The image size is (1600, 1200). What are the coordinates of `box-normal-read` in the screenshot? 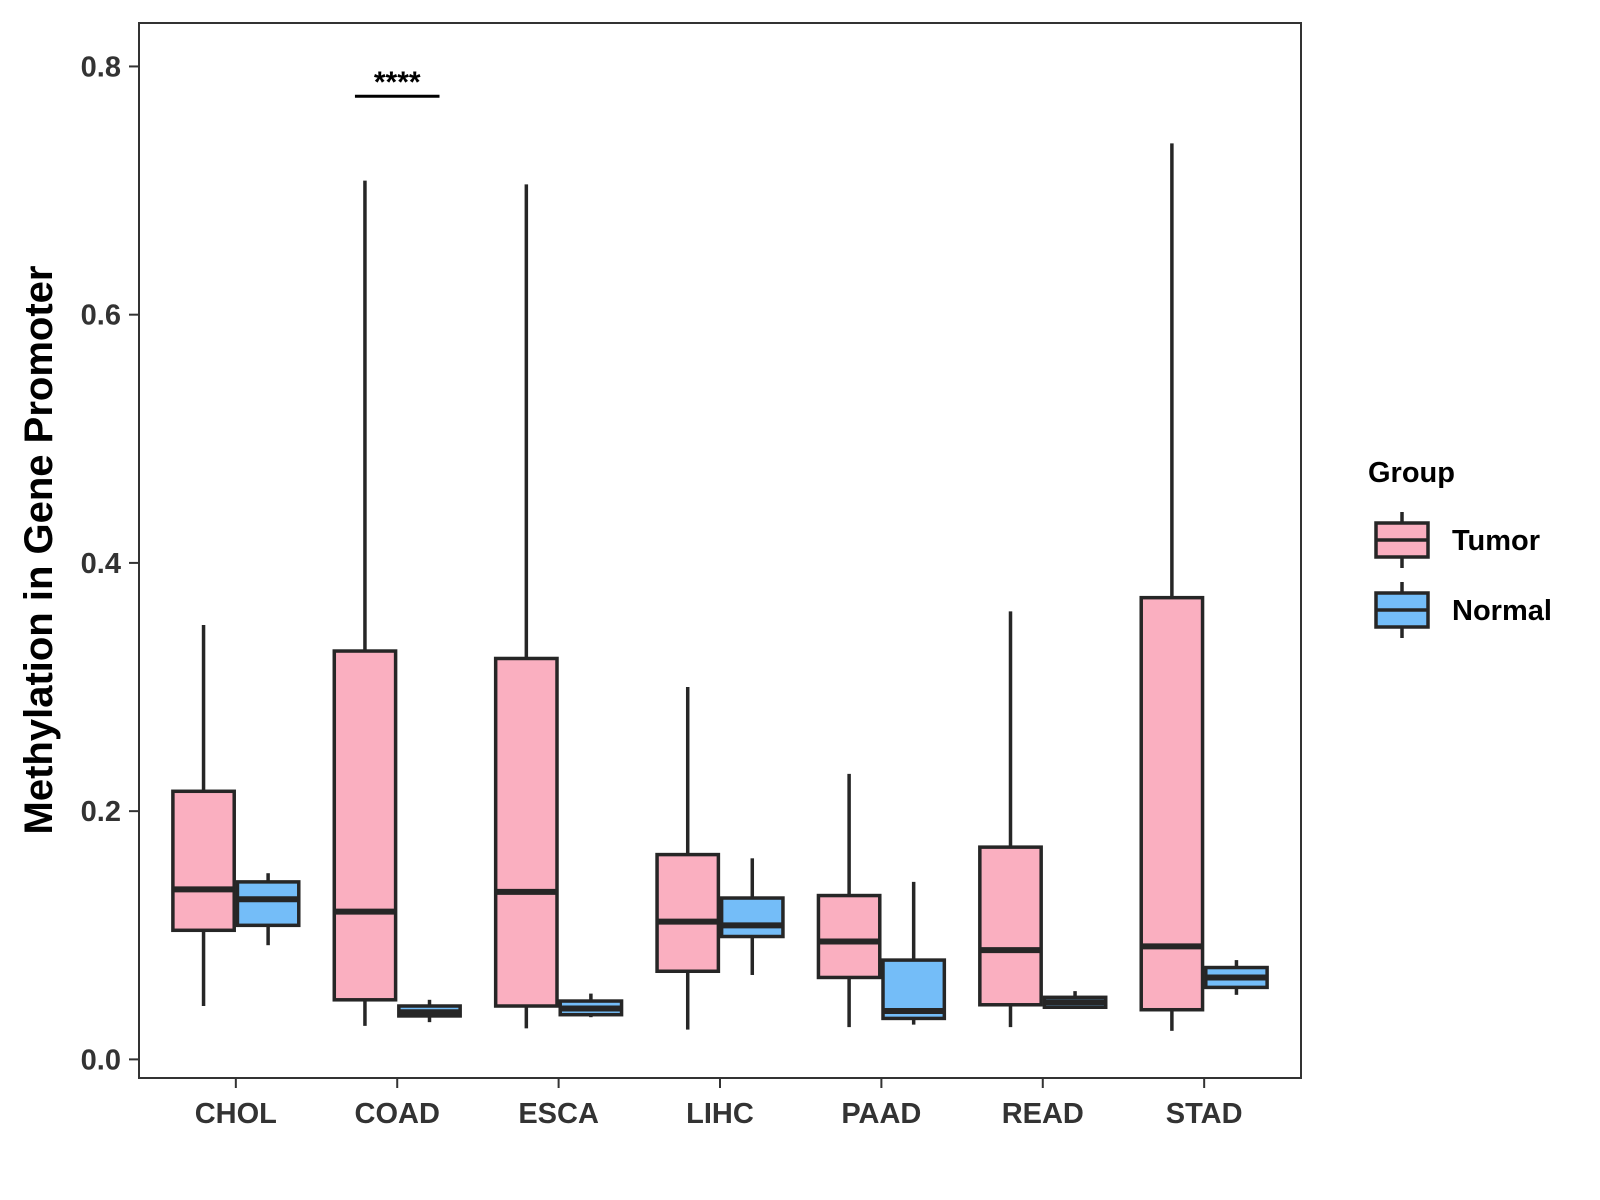 It's located at (1075, 1000).